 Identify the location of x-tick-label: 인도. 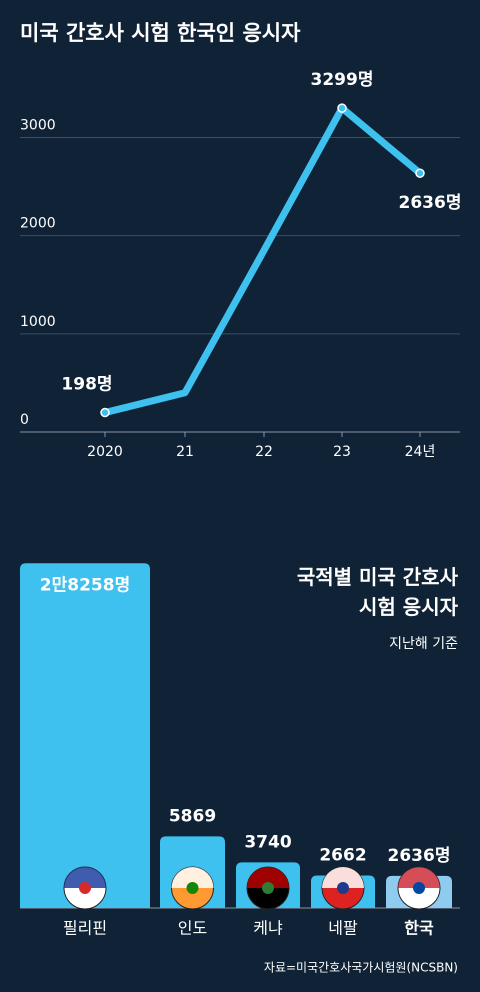
(192, 928).